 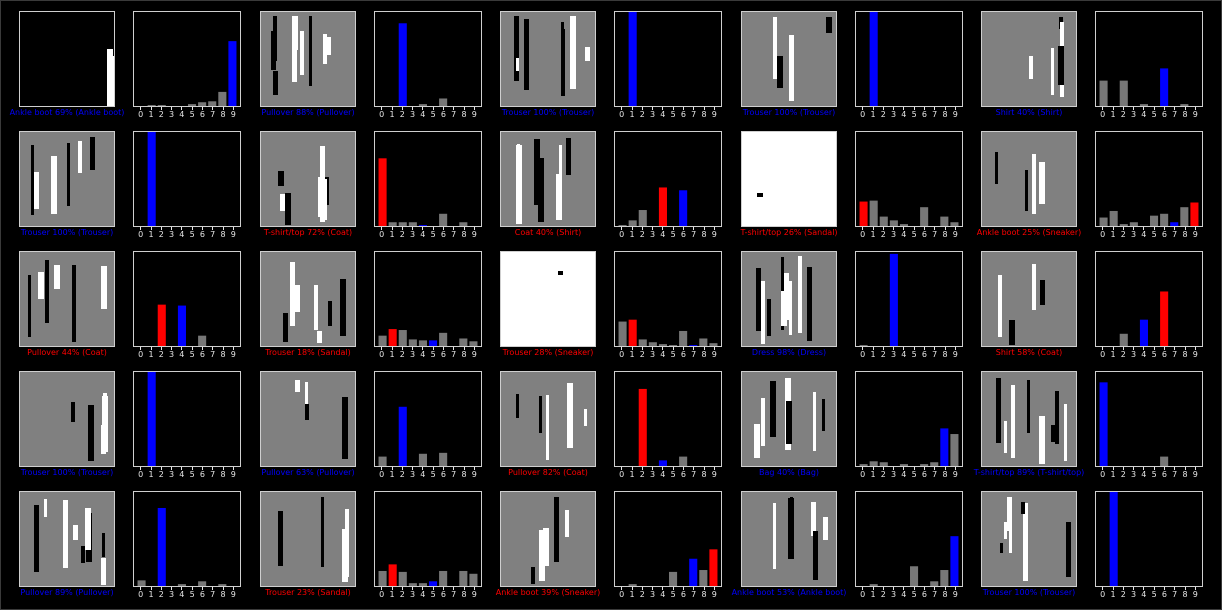 I want to click on prediction-caption: T-shirt/top 72% (Coat), so click(x=308, y=232).